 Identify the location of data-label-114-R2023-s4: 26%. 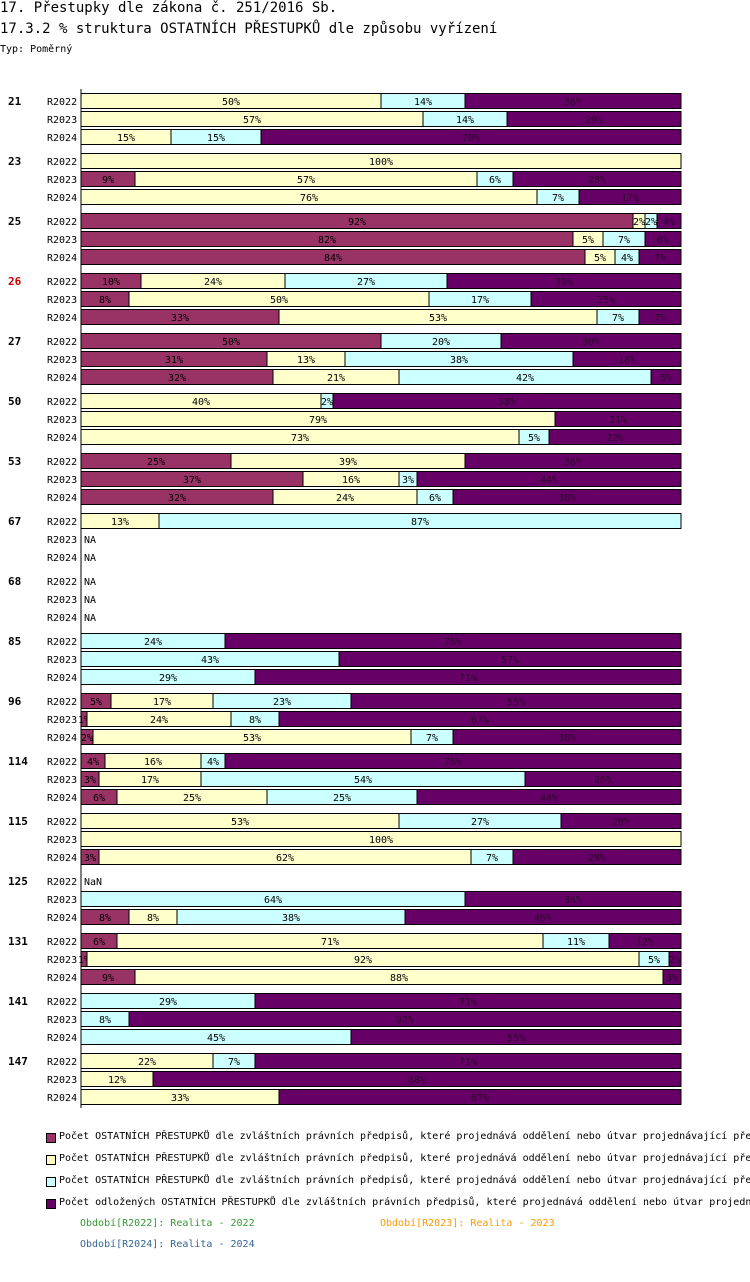
(603, 780).